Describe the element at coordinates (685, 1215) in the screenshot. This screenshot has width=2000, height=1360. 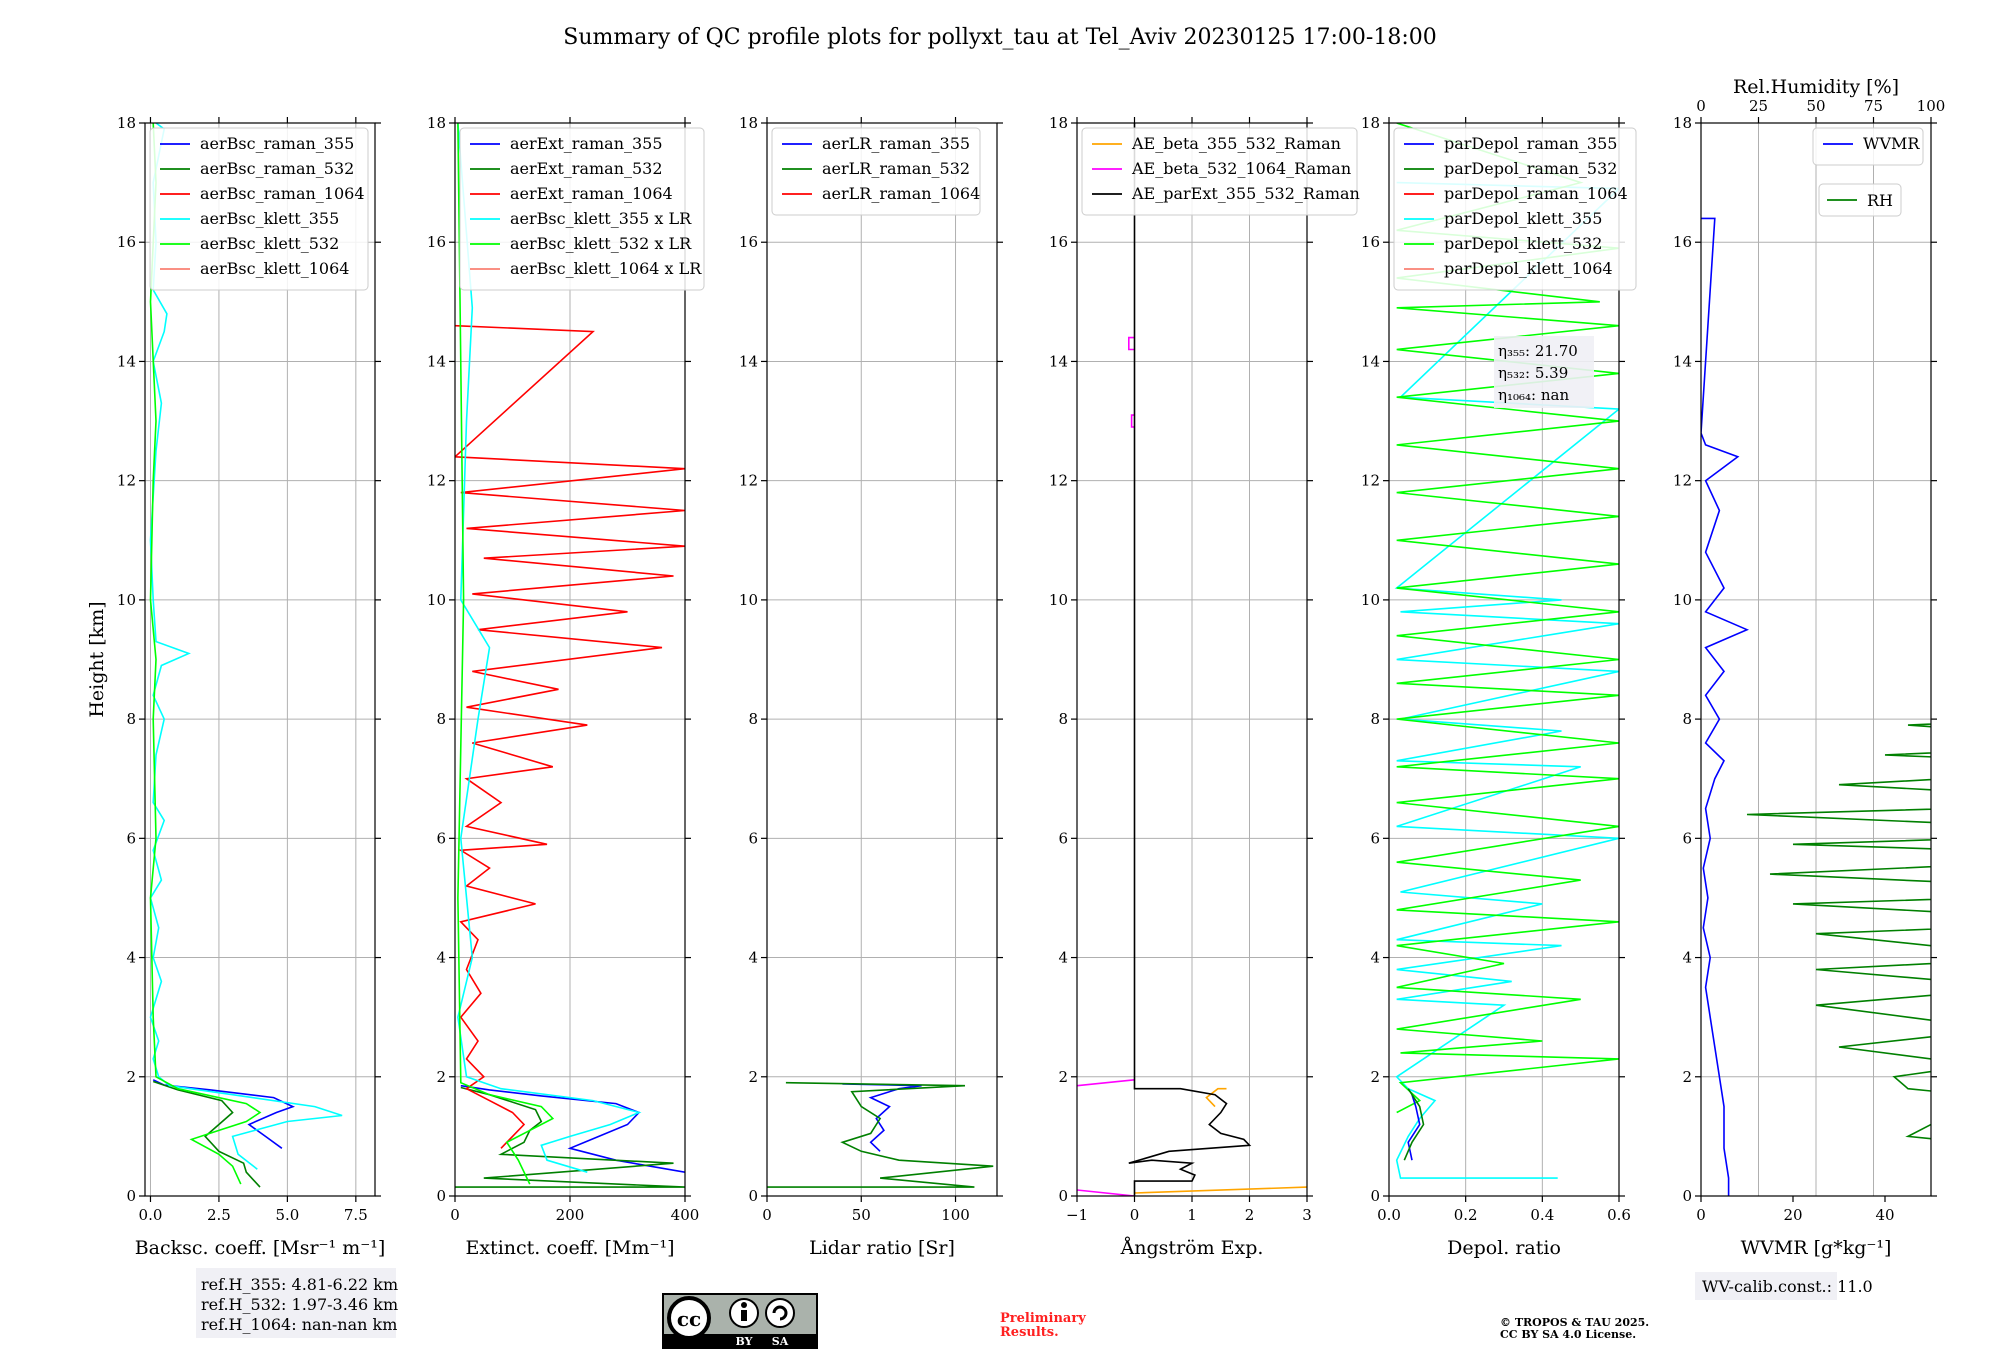
I see `x-tick-label: 400` at that location.